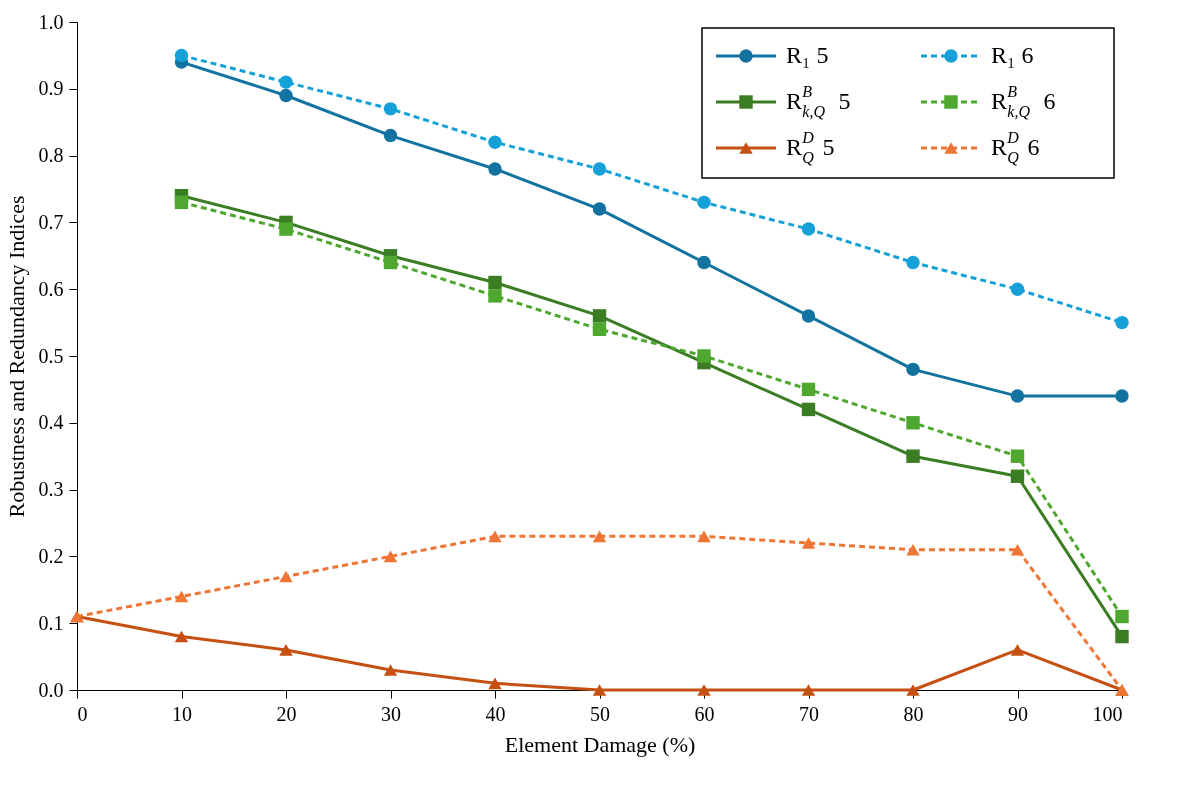 This screenshot has height=790, width=1192. What do you see at coordinates (391, 713) in the screenshot?
I see `x-tick-label: 30` at bounding box center [391, 713].